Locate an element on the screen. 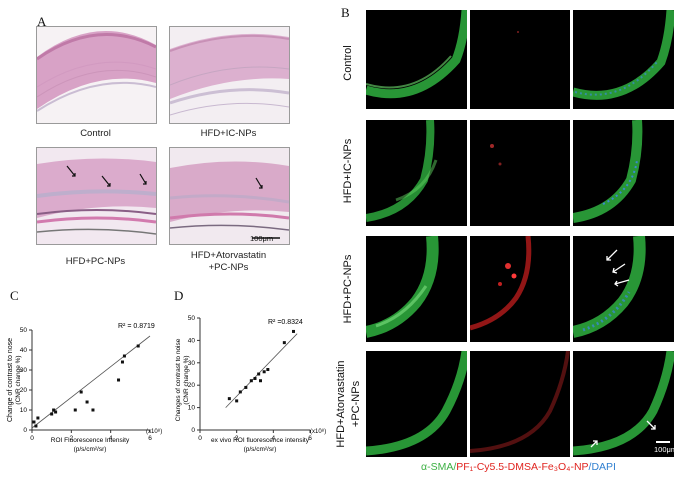 The image size is (692, 480). chart-c-r2: R² = 0.8719 is located at coordinates (136, 326).